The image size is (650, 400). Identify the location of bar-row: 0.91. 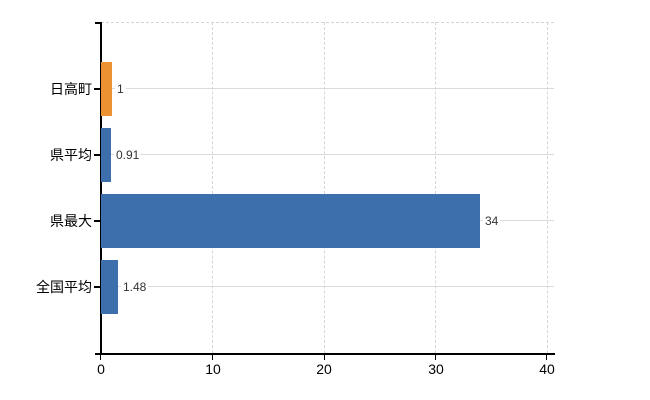
(327, 155).